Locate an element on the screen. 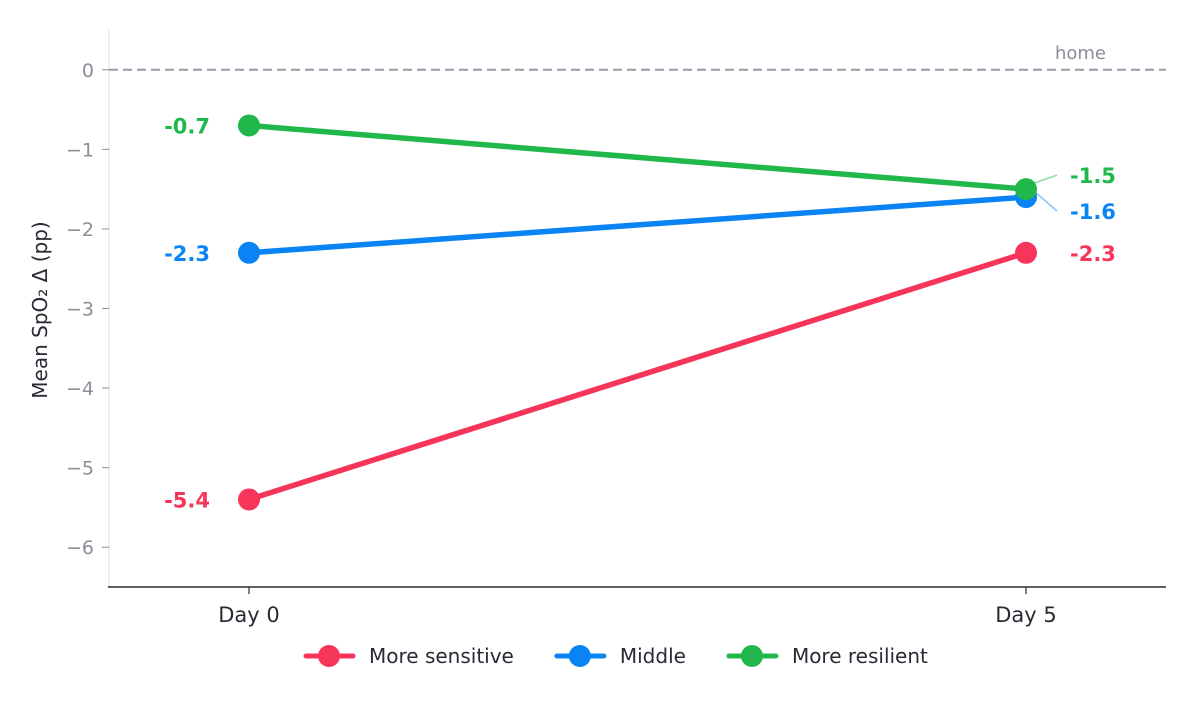 The image size is (1197, 708). series-line-more-resilient is located at coordinates (637, 157).